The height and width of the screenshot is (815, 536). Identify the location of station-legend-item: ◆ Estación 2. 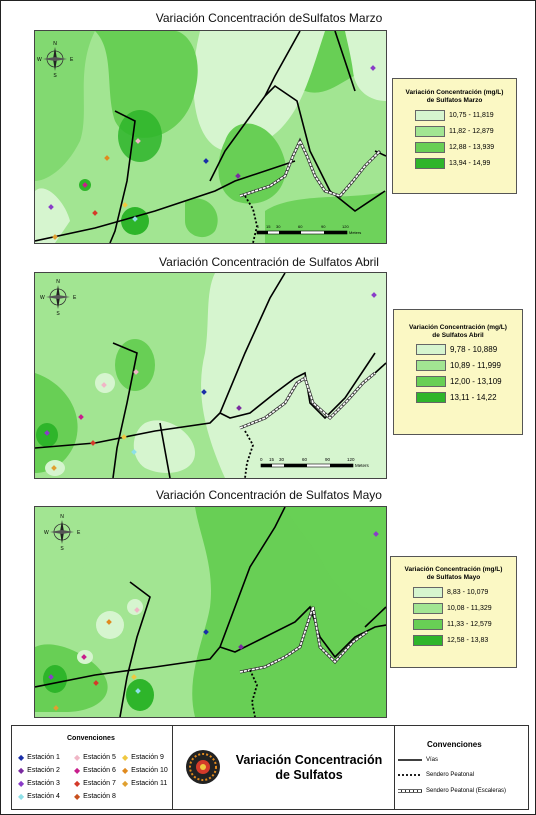
(39, 770).